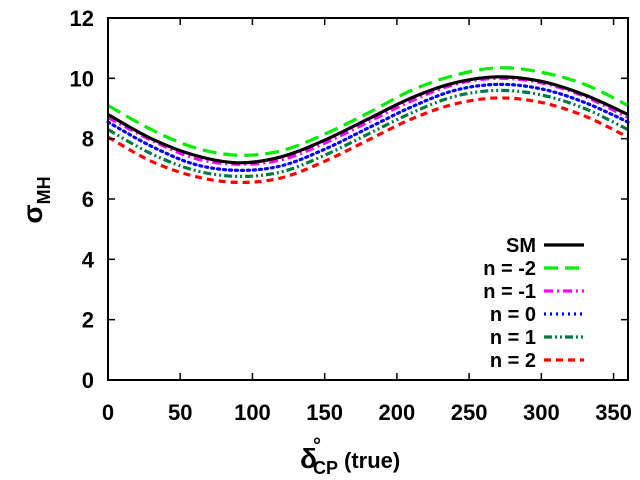 The width and height of the screenshot is (640, 480). What do you see at coordinates (513, 361) in the screenshot?
I see `legend-label: n = 2` at bounding box center [513, 361].